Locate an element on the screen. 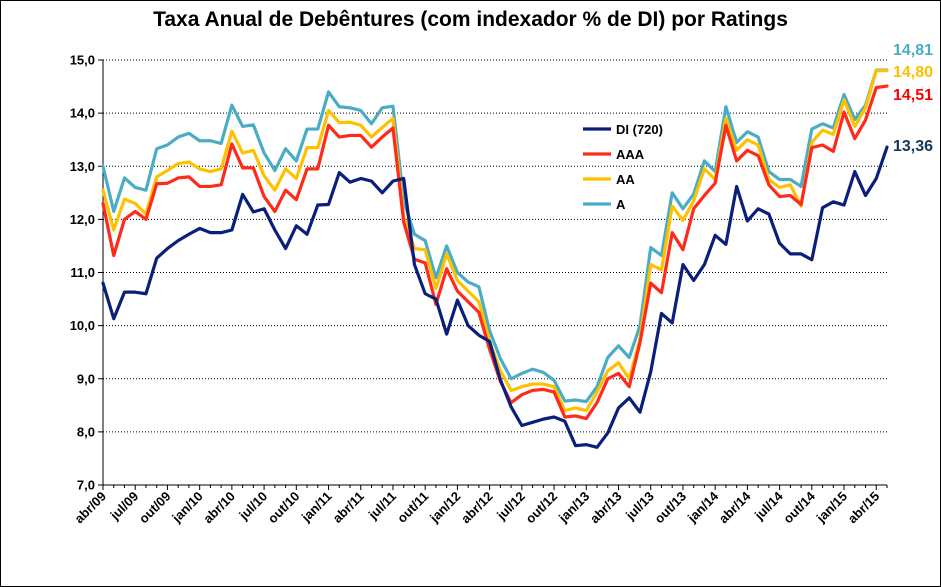  y-tick-label: 10,0 is located at coordinates (82, 325).